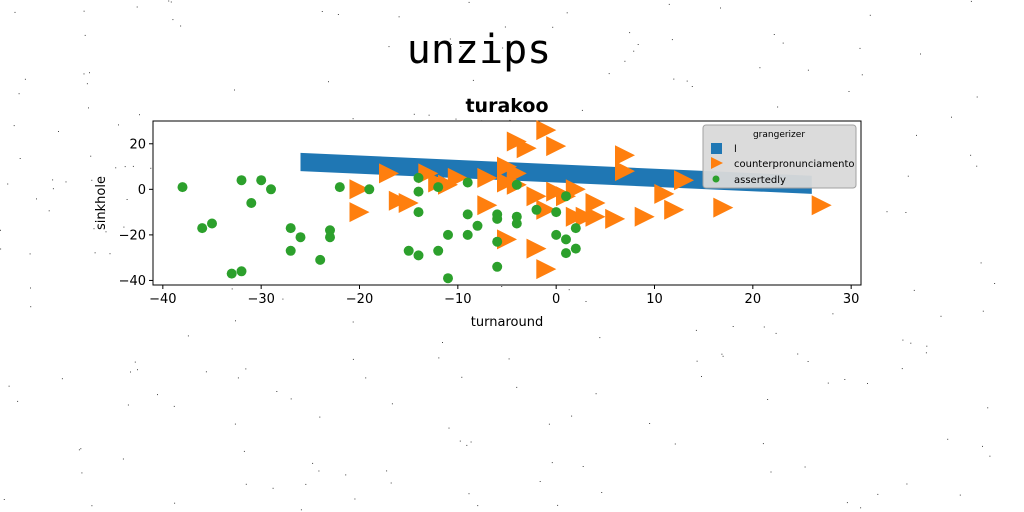 This screenshot has height=512, width=1024. I want to click on y-axis-label: sinkhole, so click(101, 203).